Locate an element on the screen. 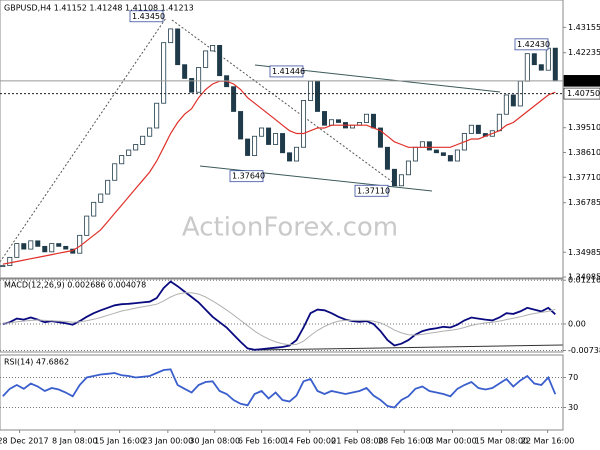  y-tick-label: 1.39510 is located at coordinates (584, 127).